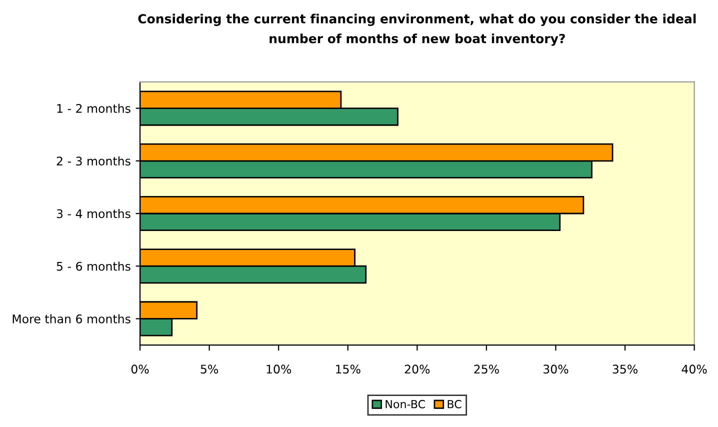  What do you see at coordinates (486, 369) in the screenshot?
I see `x-tick-label: 25%` at bounding box center [486, 369].